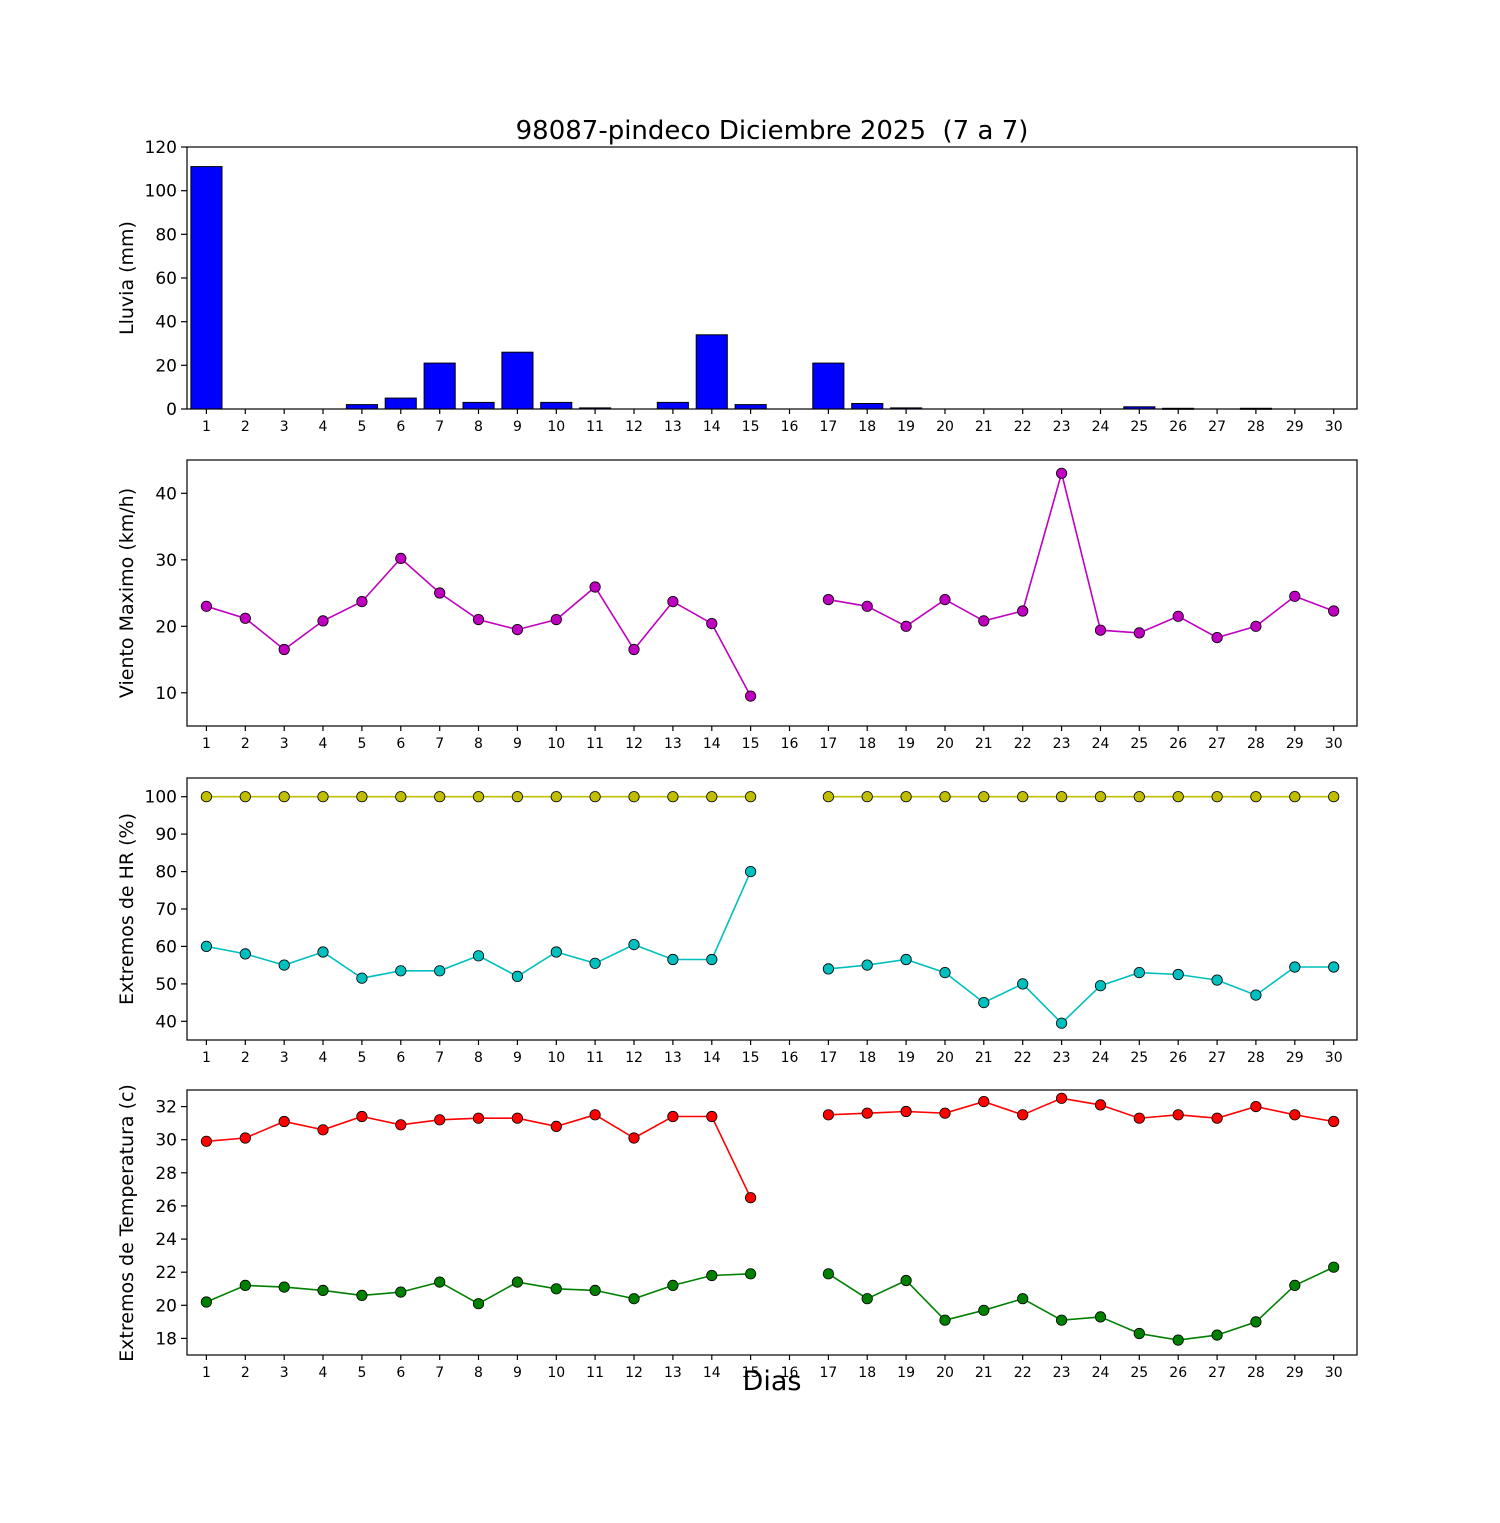 The image size is (1500, 1523). I want to click on y-tick-label: 80, so click(166, 873).